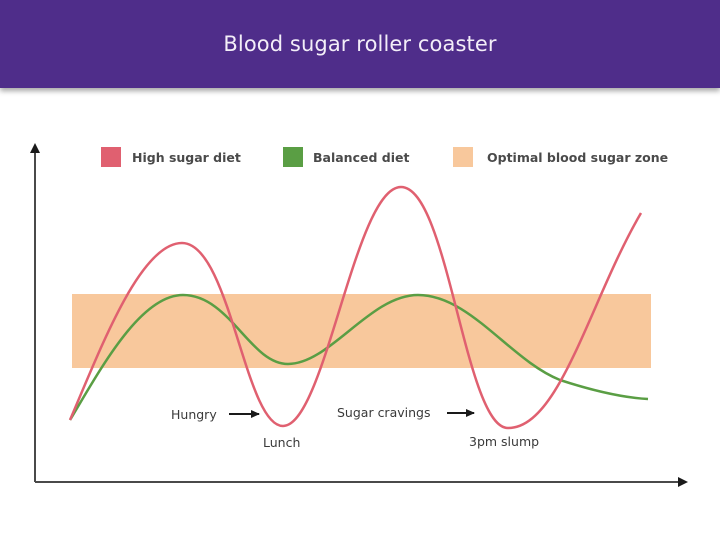  I want to click on annotation-sugar-cravings-text: Sugar cravings, so click(383, 412).